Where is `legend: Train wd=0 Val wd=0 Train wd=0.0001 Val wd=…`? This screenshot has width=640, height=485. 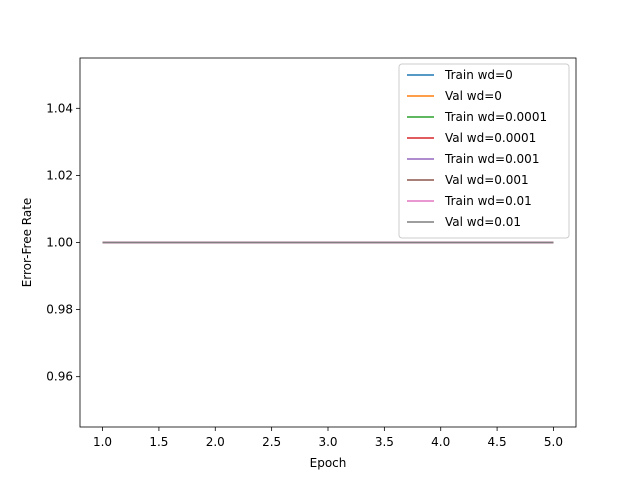
legend: Train wd=0 Val wd=0 Train wd=0.0001 Val wd=… is located at coordinates (484, 151).